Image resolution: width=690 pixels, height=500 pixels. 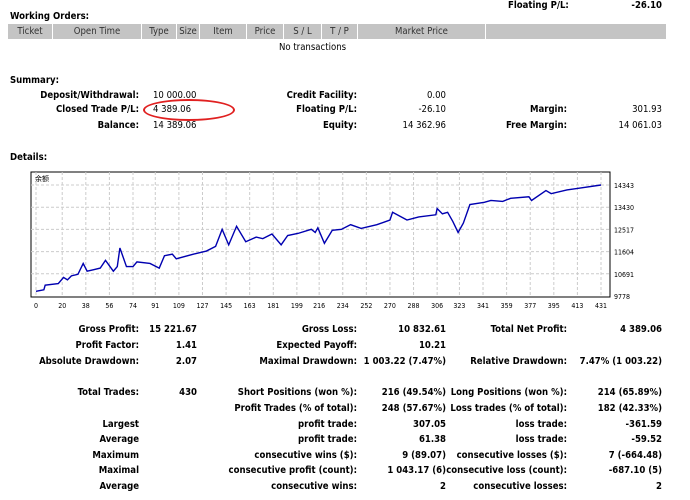 I want to click on y-tick-label: 14343, so click(x=624, y=186).